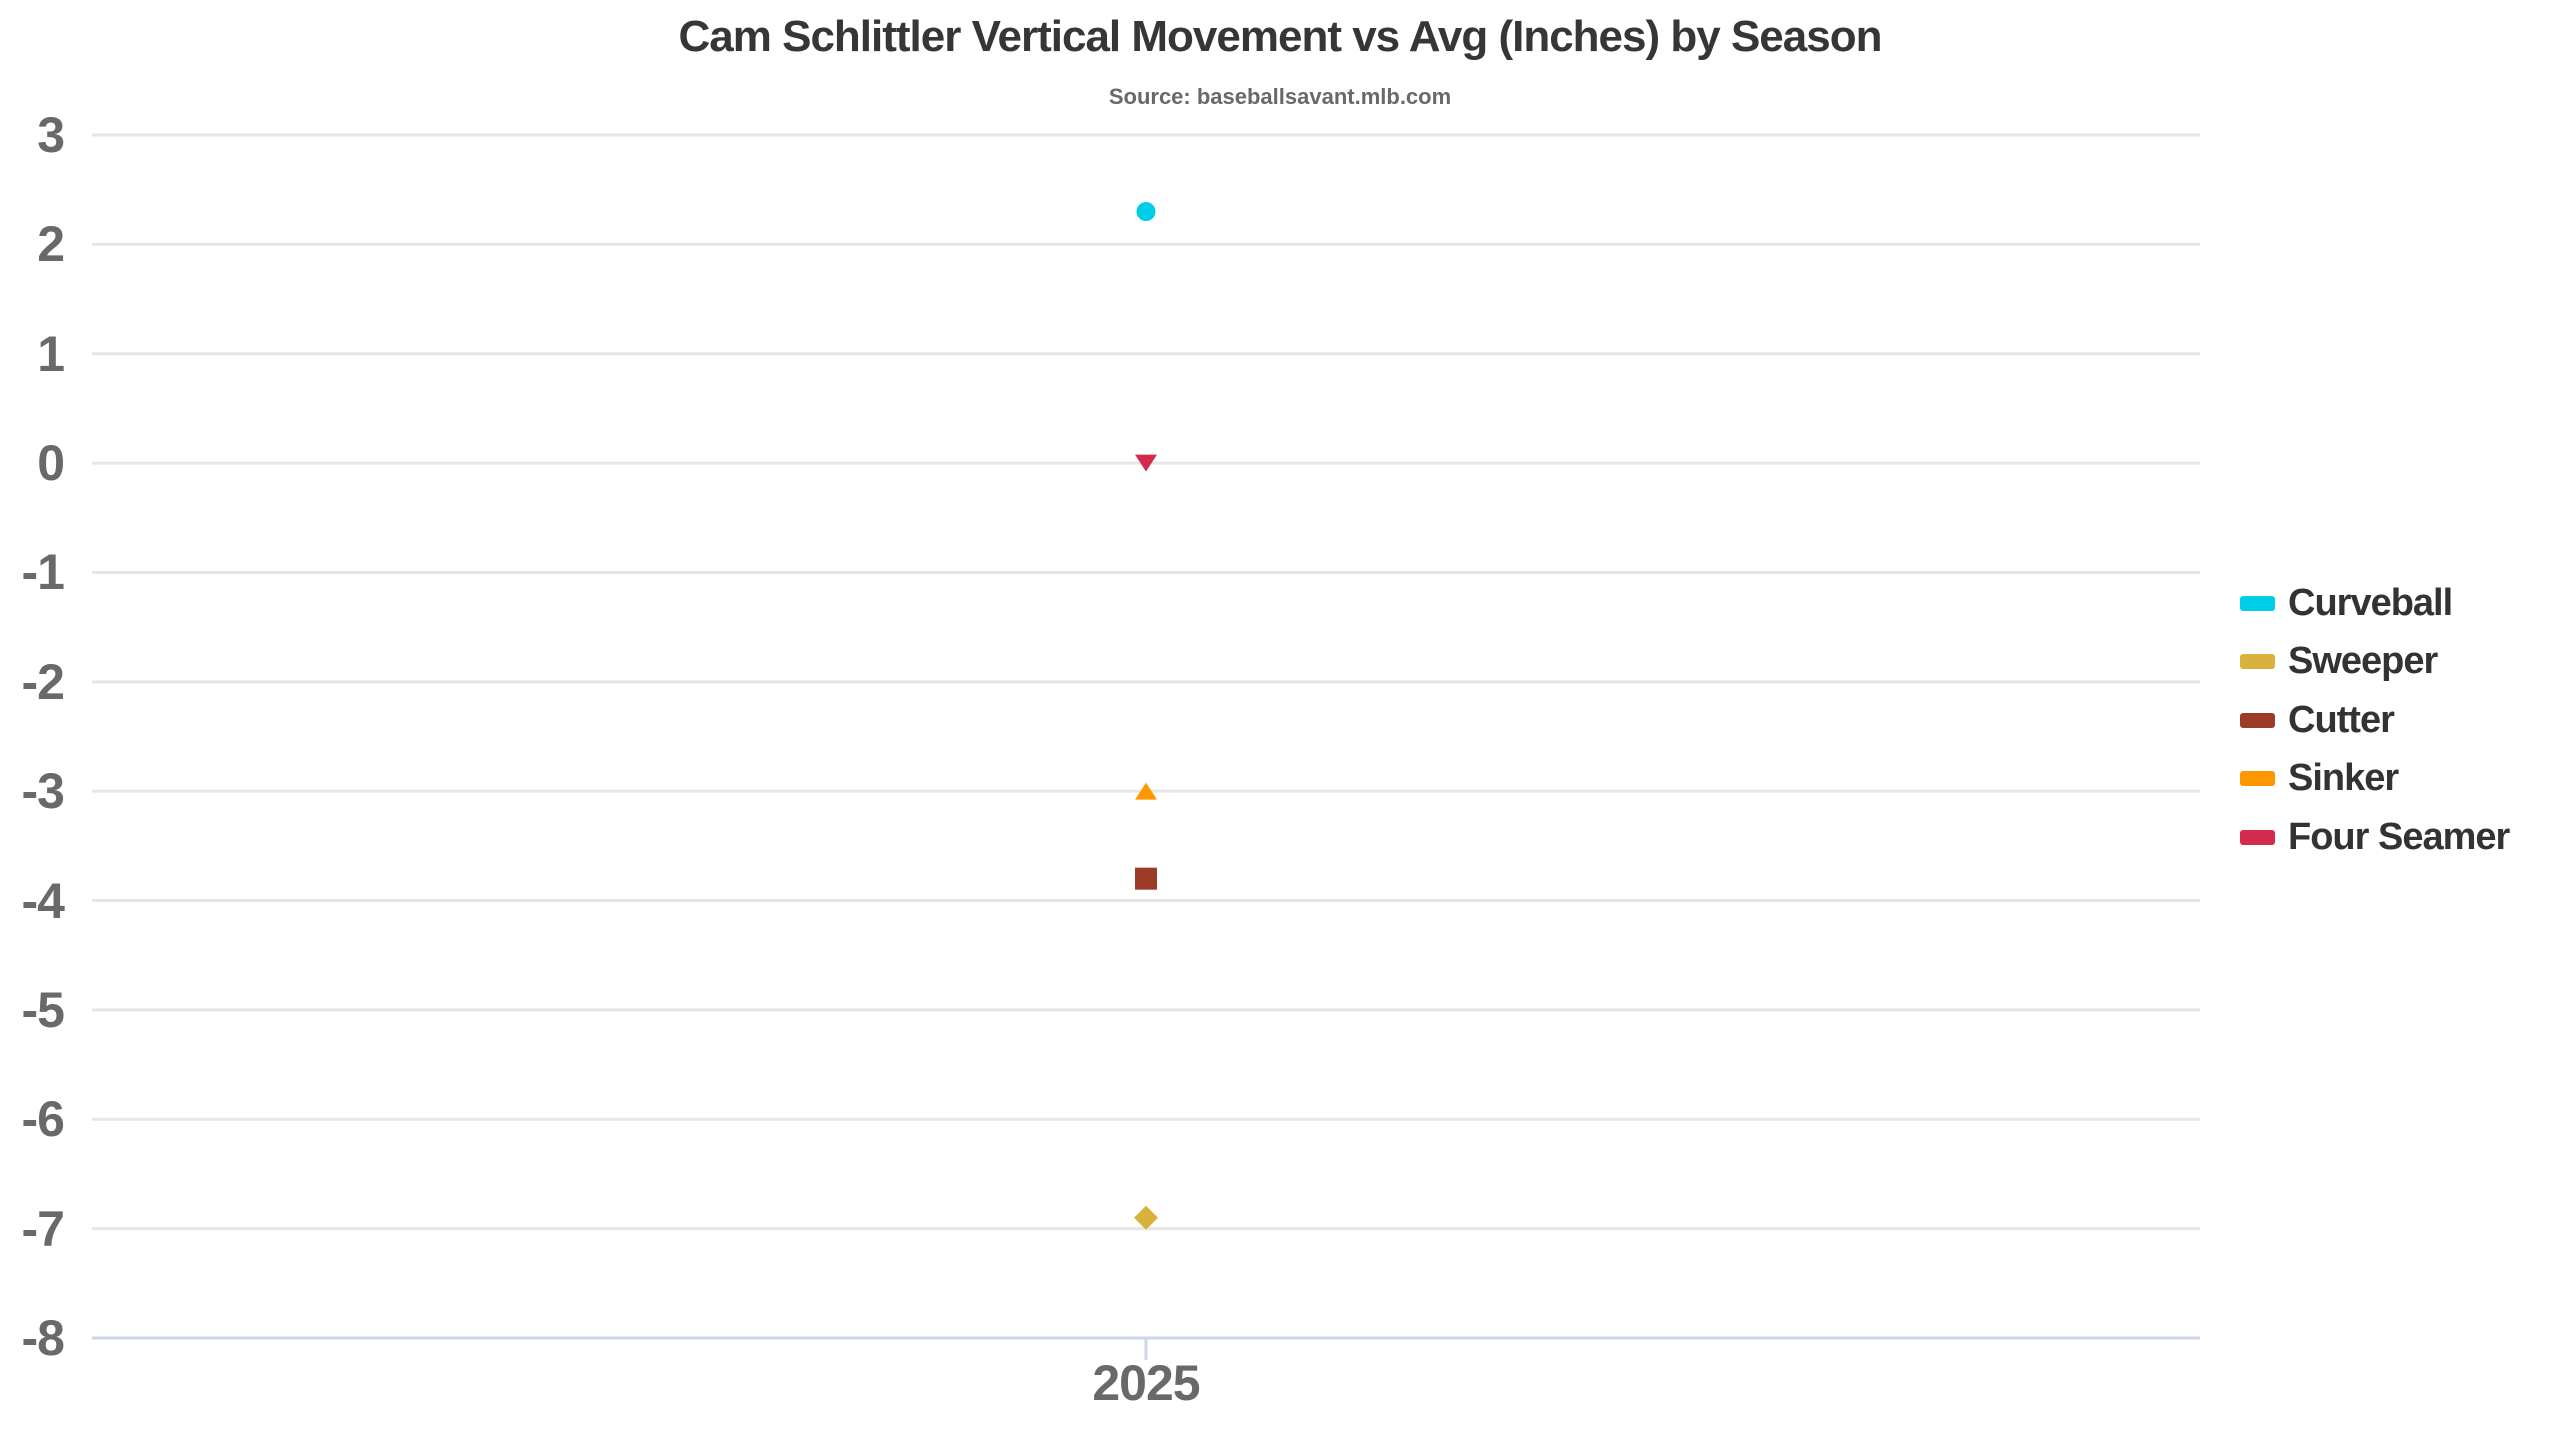  What do you see at coordinates (2399, 836) in the screenshot?
I see `legend-label: Four Seamer` at bounding box center [2399, 836].